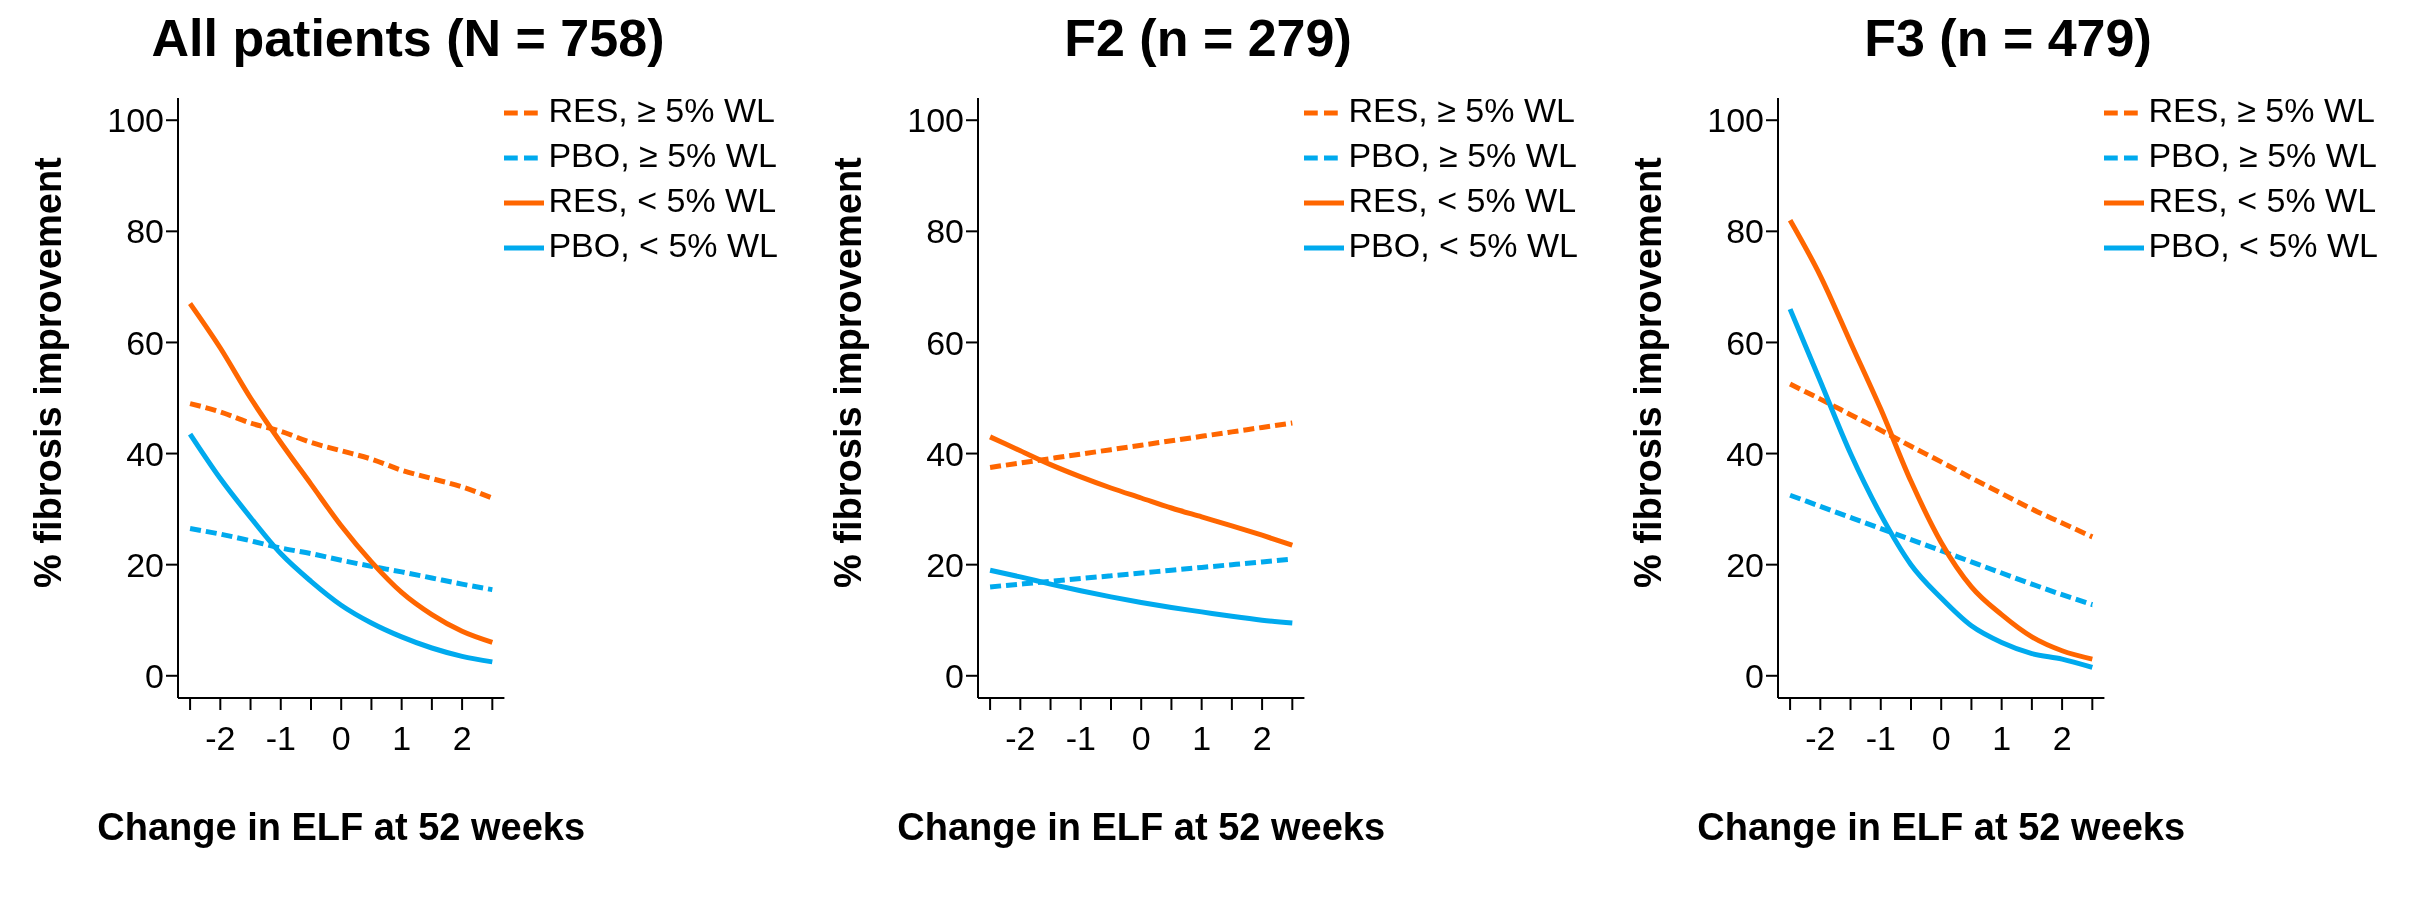 Image resolution: width=2436 pixels, height=905 pixels. What do you see at coordinates (408, 38) in the screenshot?
I see `chart-title: All patients (N = 758)` at bounding box center [408, 38].